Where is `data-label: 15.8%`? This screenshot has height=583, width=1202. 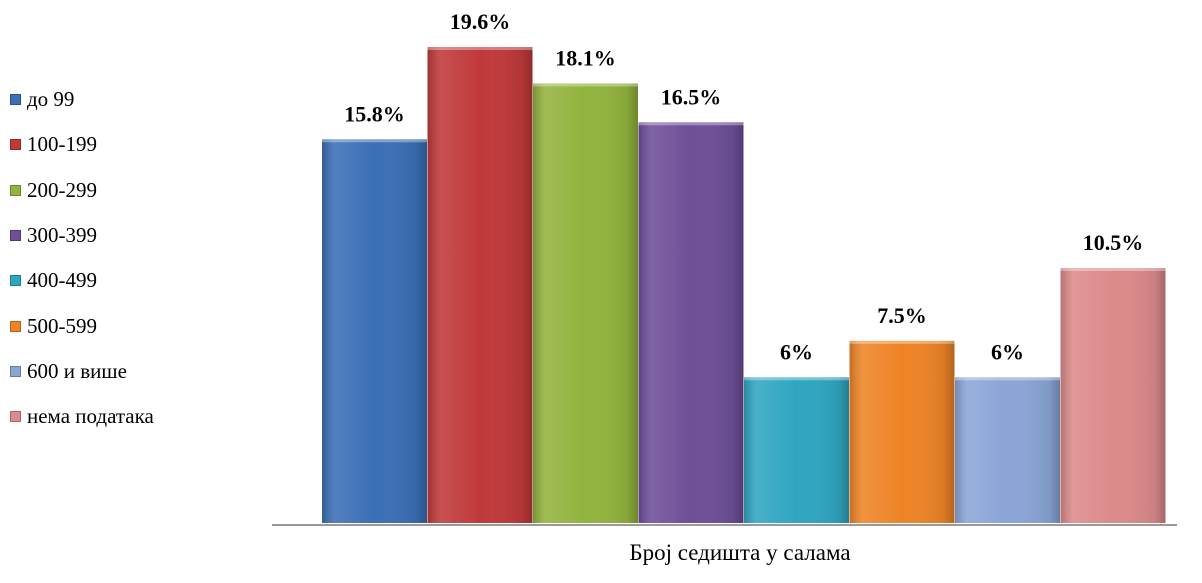 data-label: 15.8% is located at coordinates (374, 113).